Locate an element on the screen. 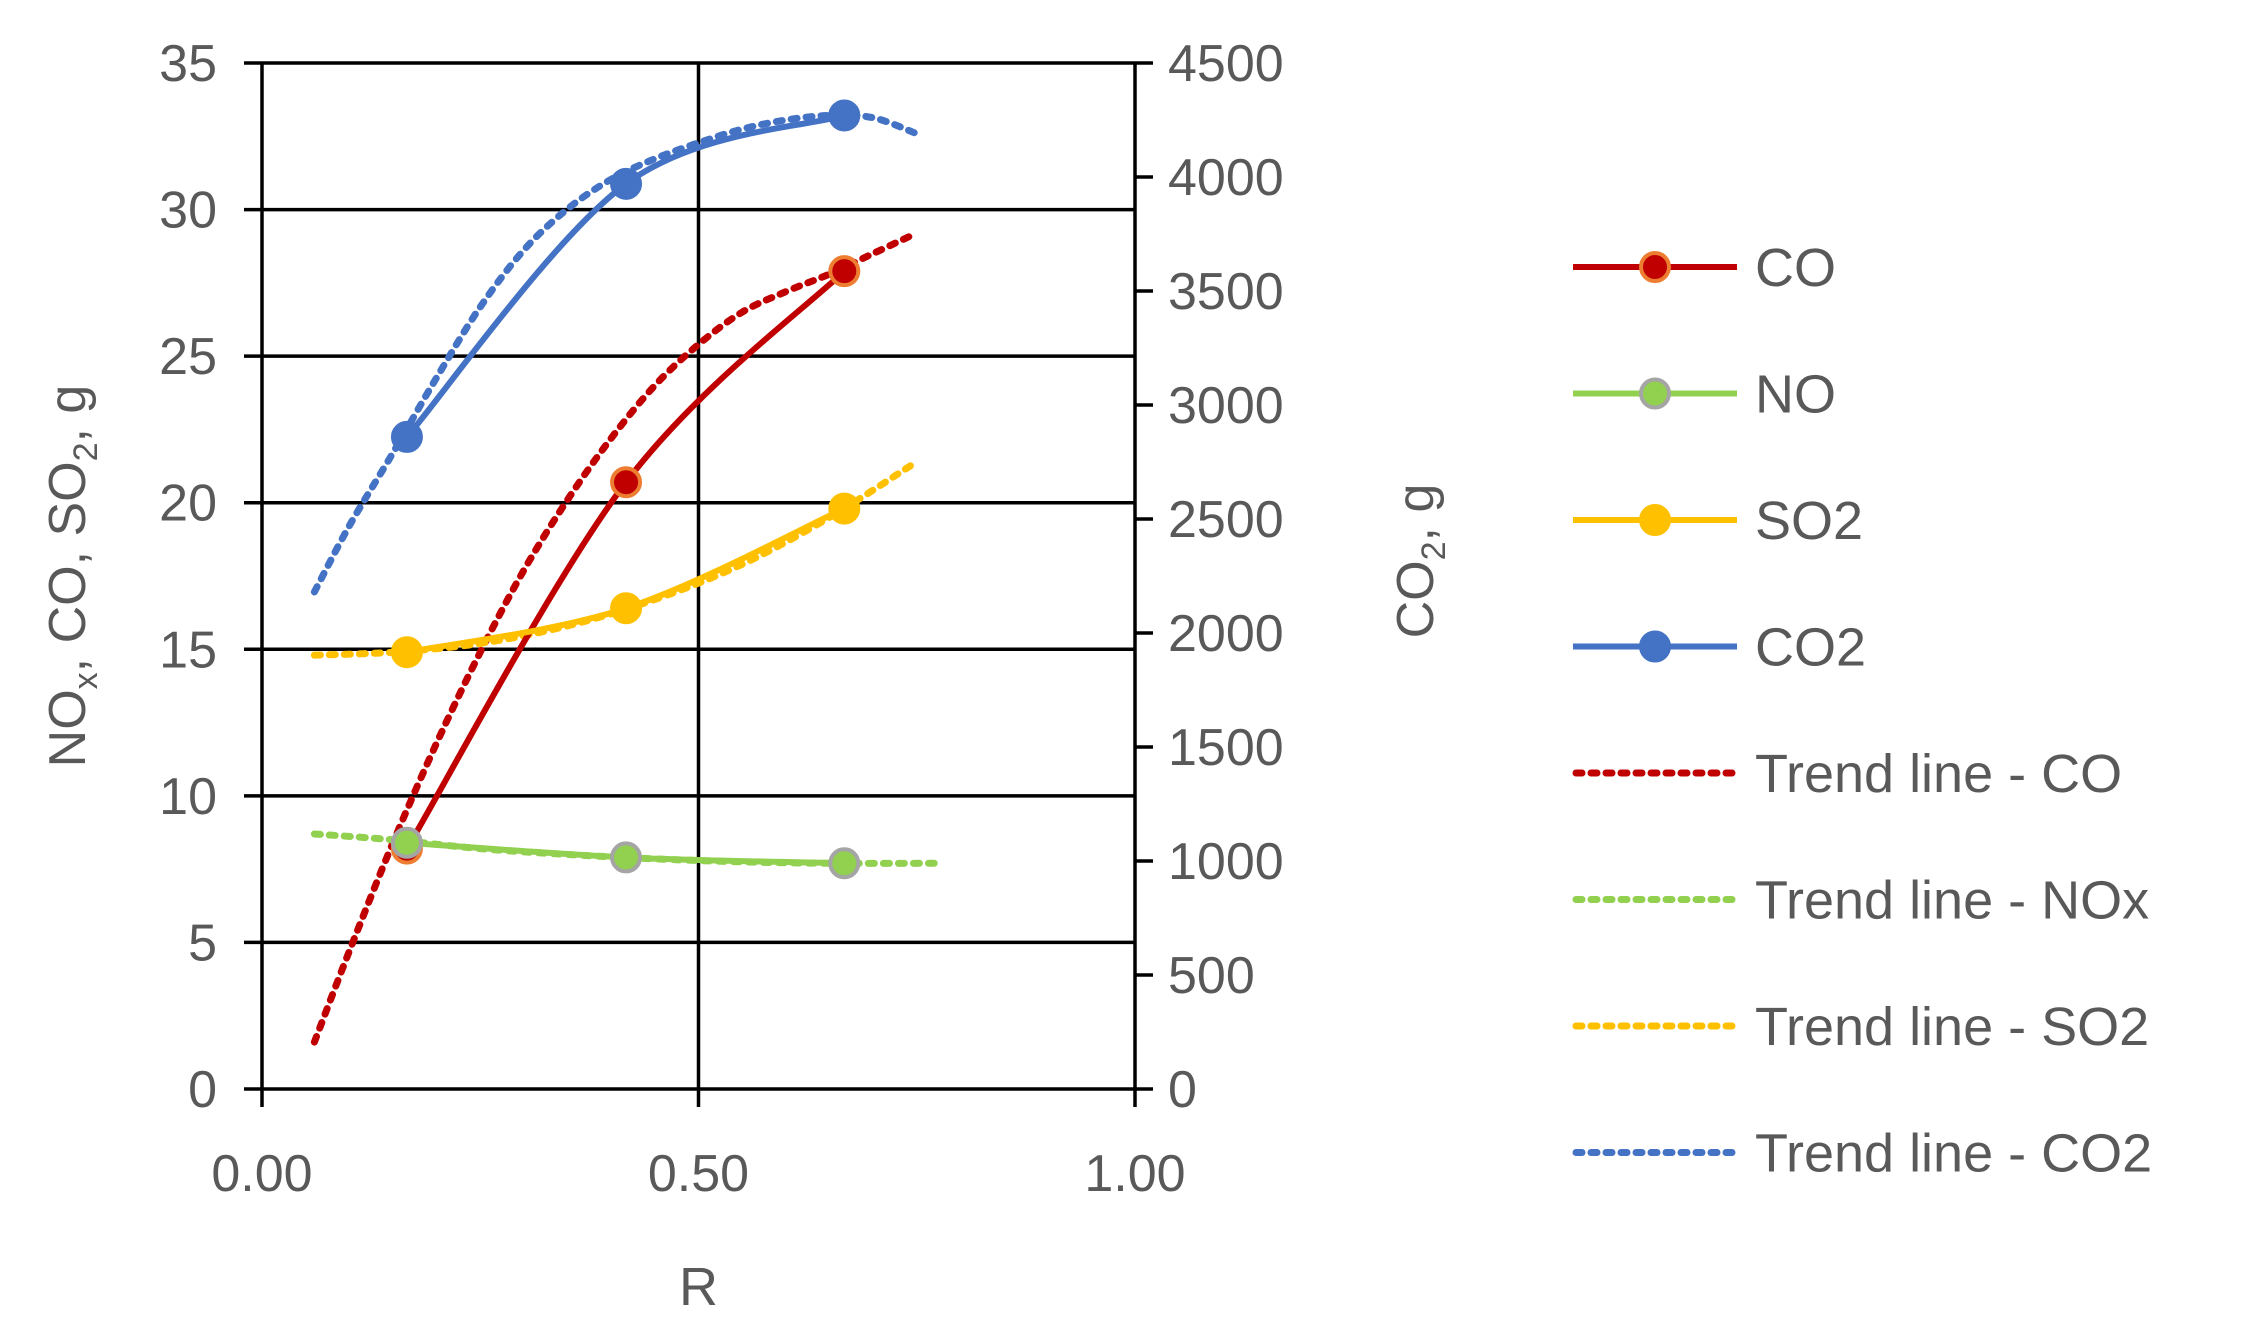  y-left-title-subscript: 2 is located at coordinates (86, 451).